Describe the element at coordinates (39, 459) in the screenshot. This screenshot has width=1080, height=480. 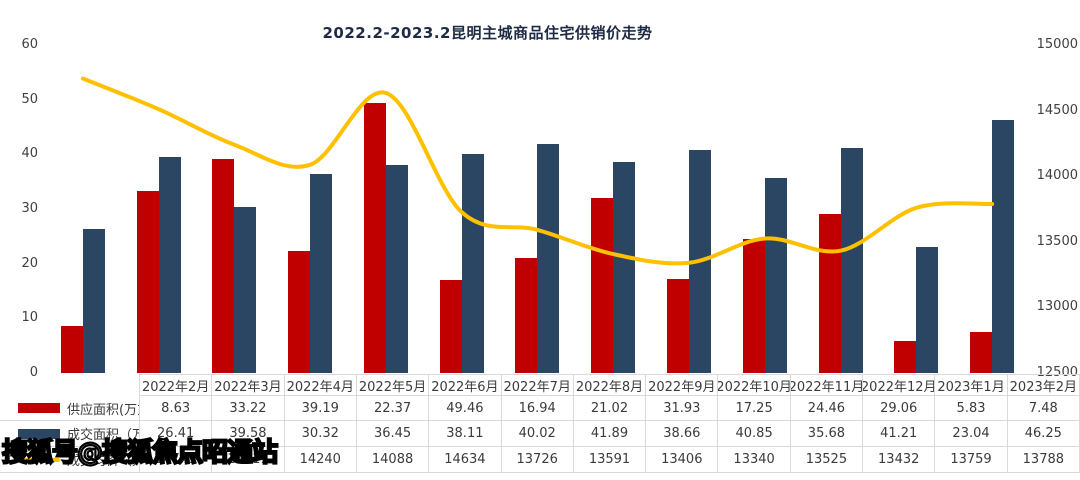
I see `line-legend-swatch` at that location.